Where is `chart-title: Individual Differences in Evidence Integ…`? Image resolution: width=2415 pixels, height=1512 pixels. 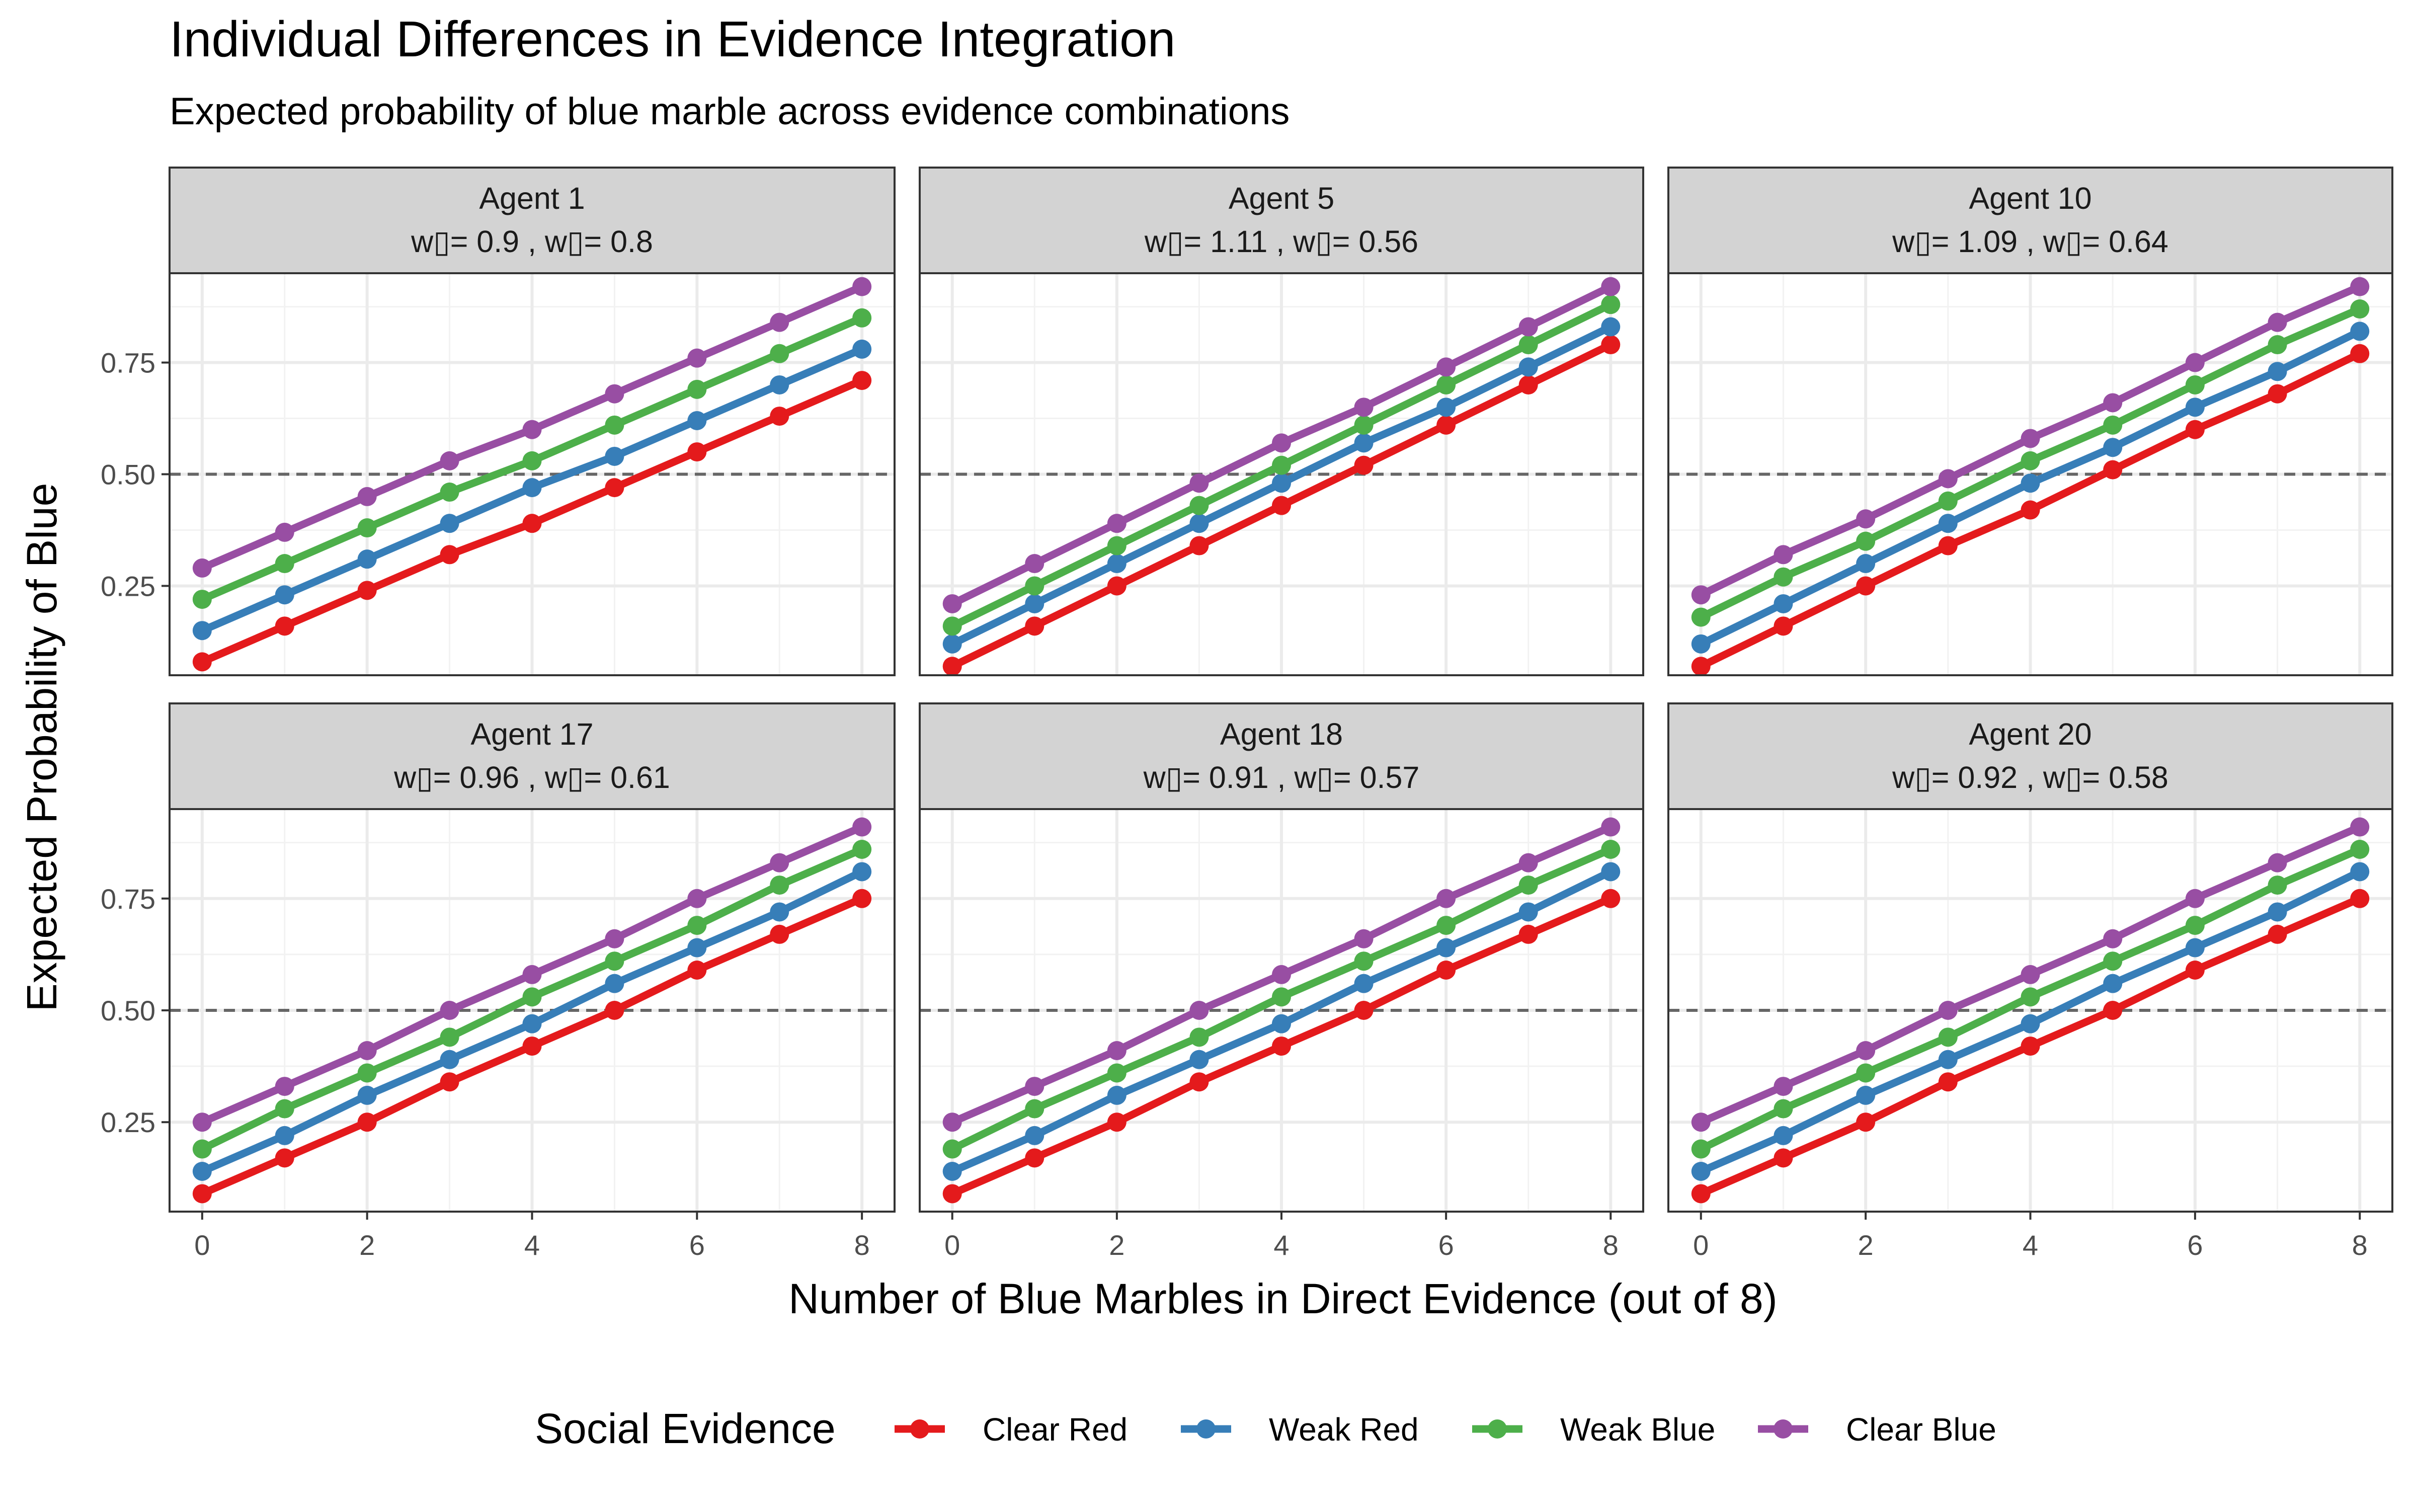
chart-title: Individual Differences in Evidence Integ… is located at coordinates (673, 39).